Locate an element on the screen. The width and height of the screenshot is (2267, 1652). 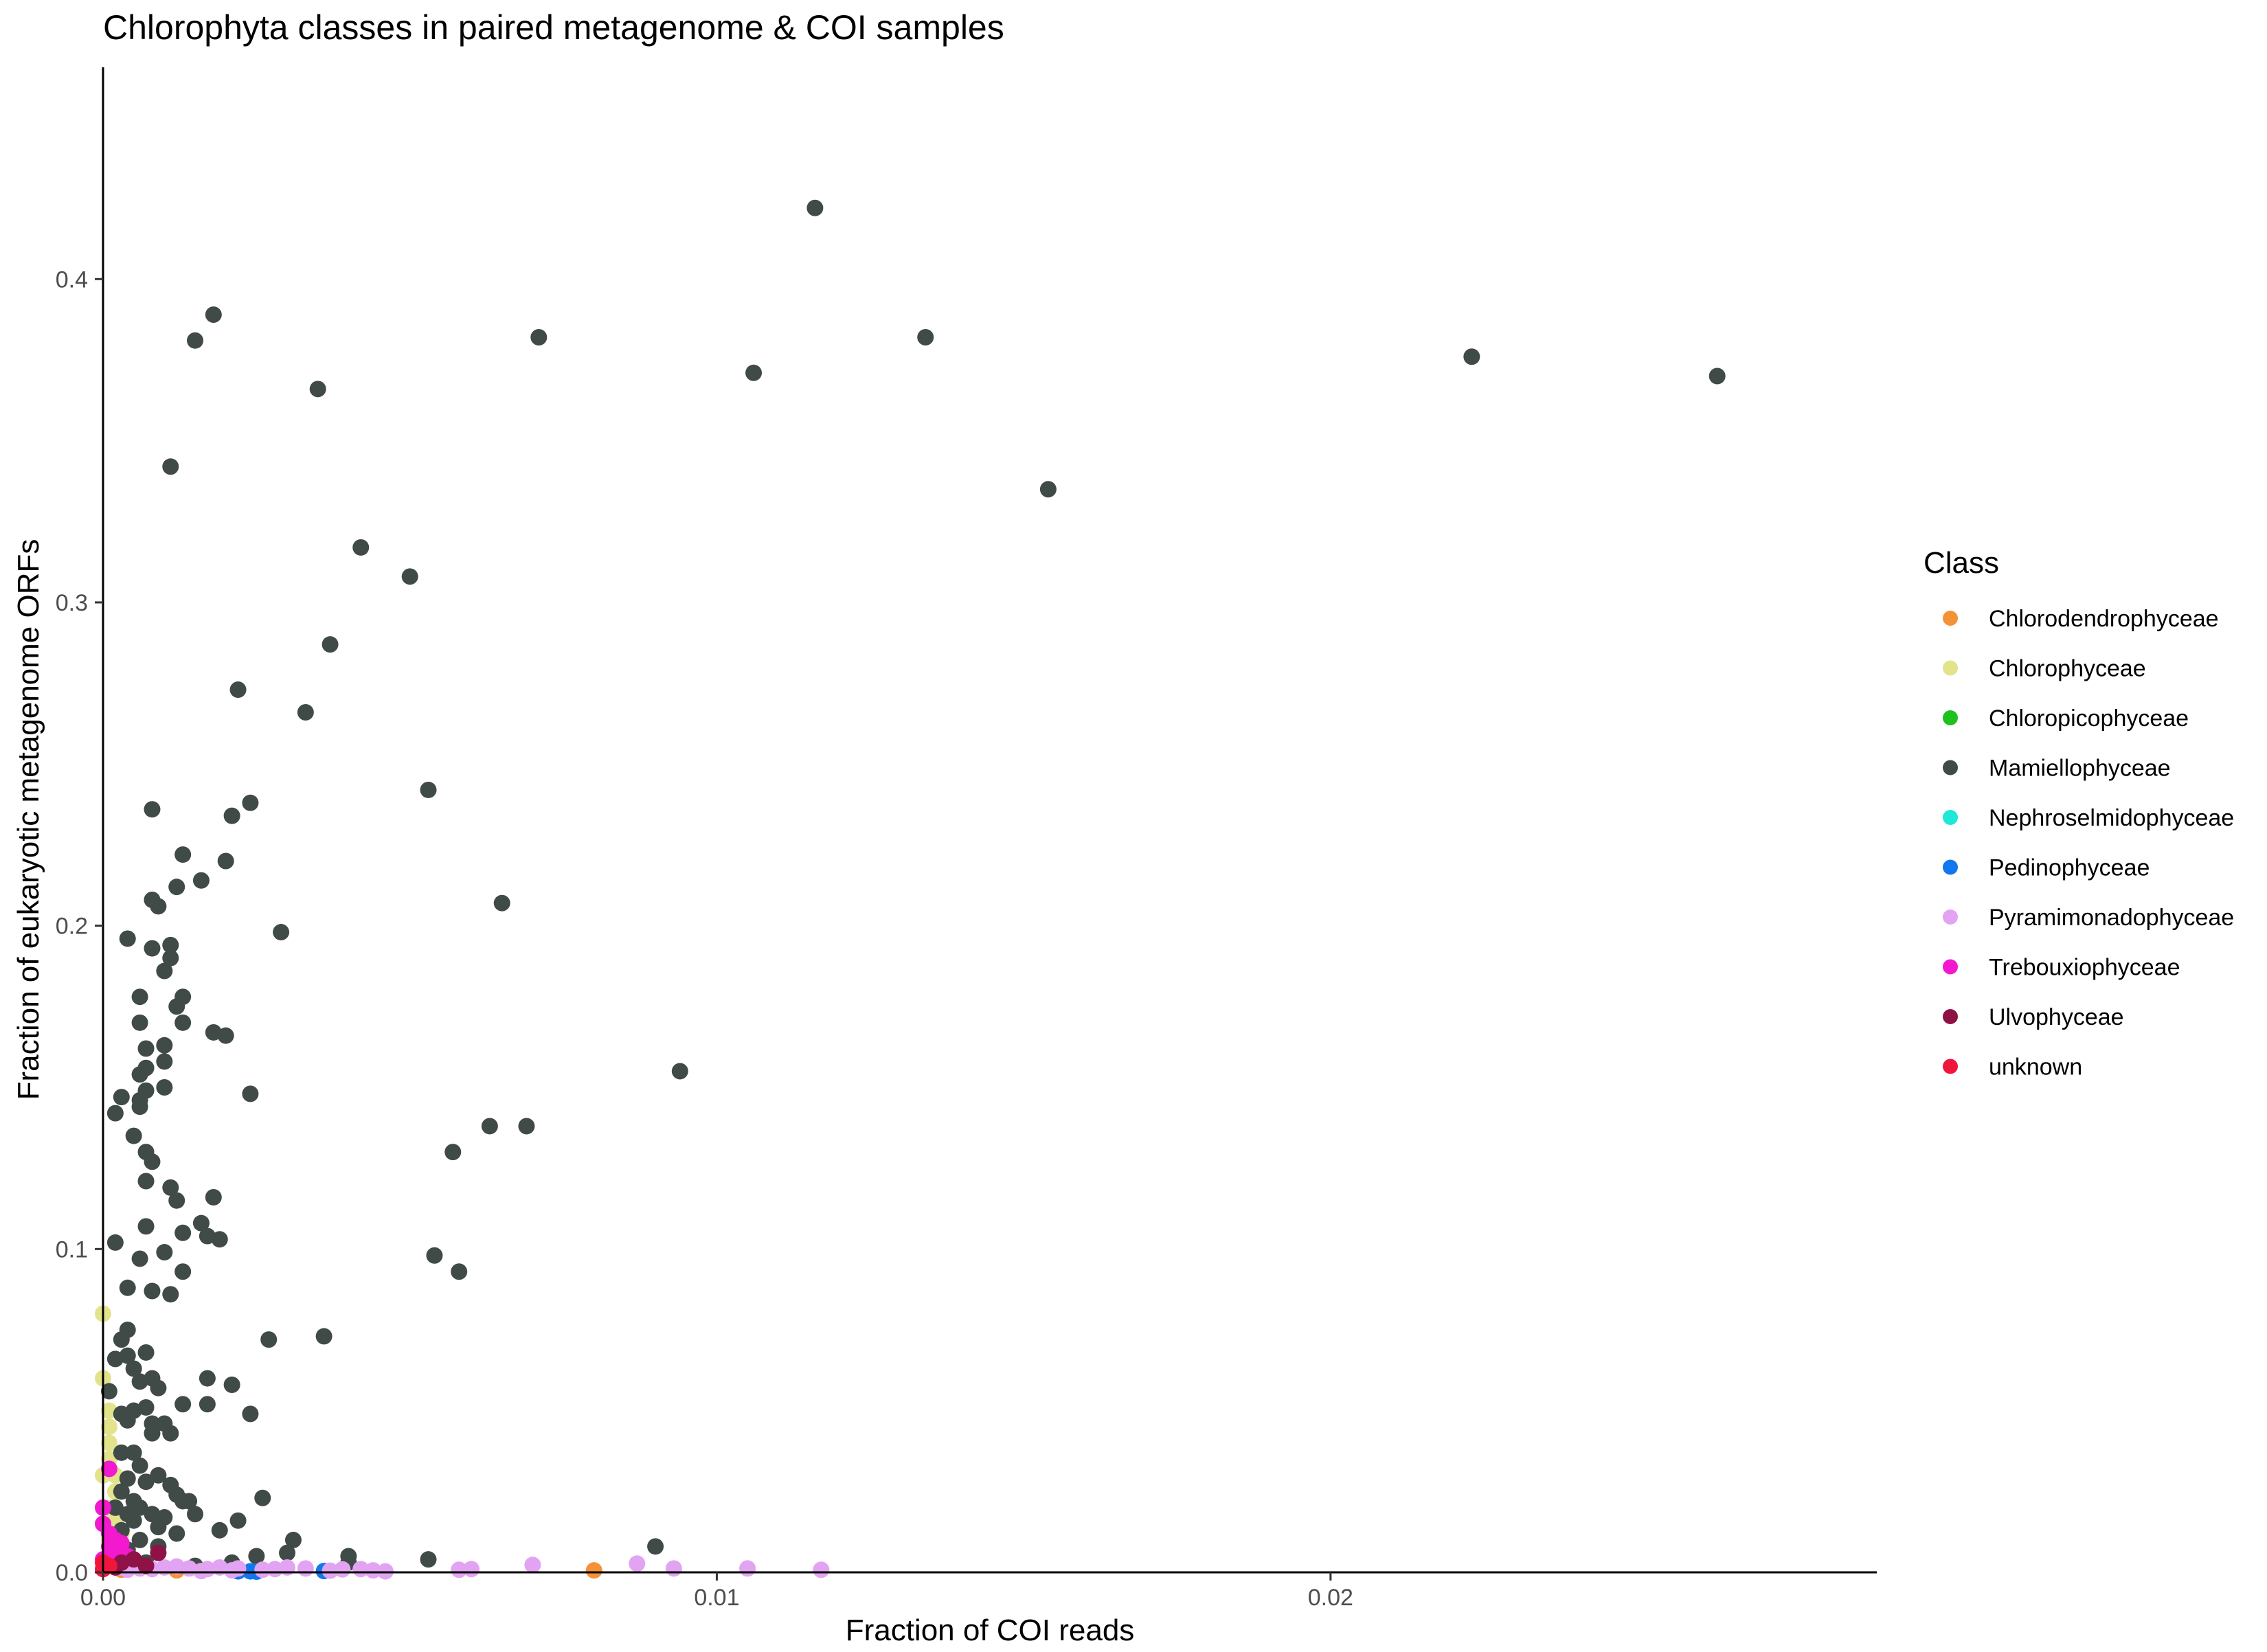
legend-key-mamiellophyceae is located at coordinates (1950, 768).